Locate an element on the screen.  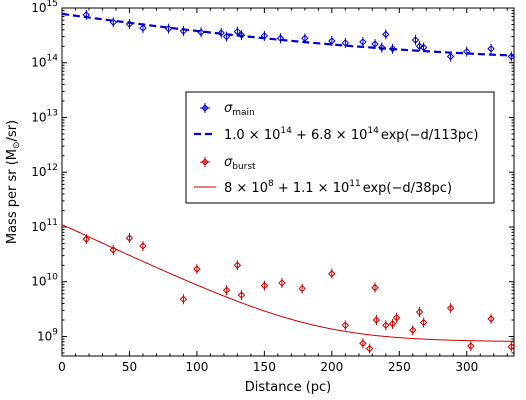
y-axis-title: Mass per sr (M⊙/sr) is located at coordinates (13, 182).